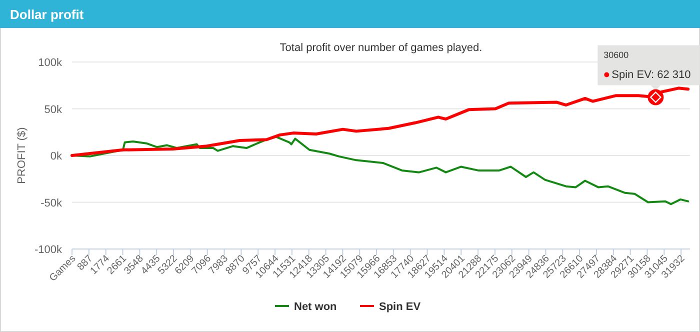  Describe the element at coordinates (400, 307) in the screenshot. I see `legend-label: Spin EV` at that location.